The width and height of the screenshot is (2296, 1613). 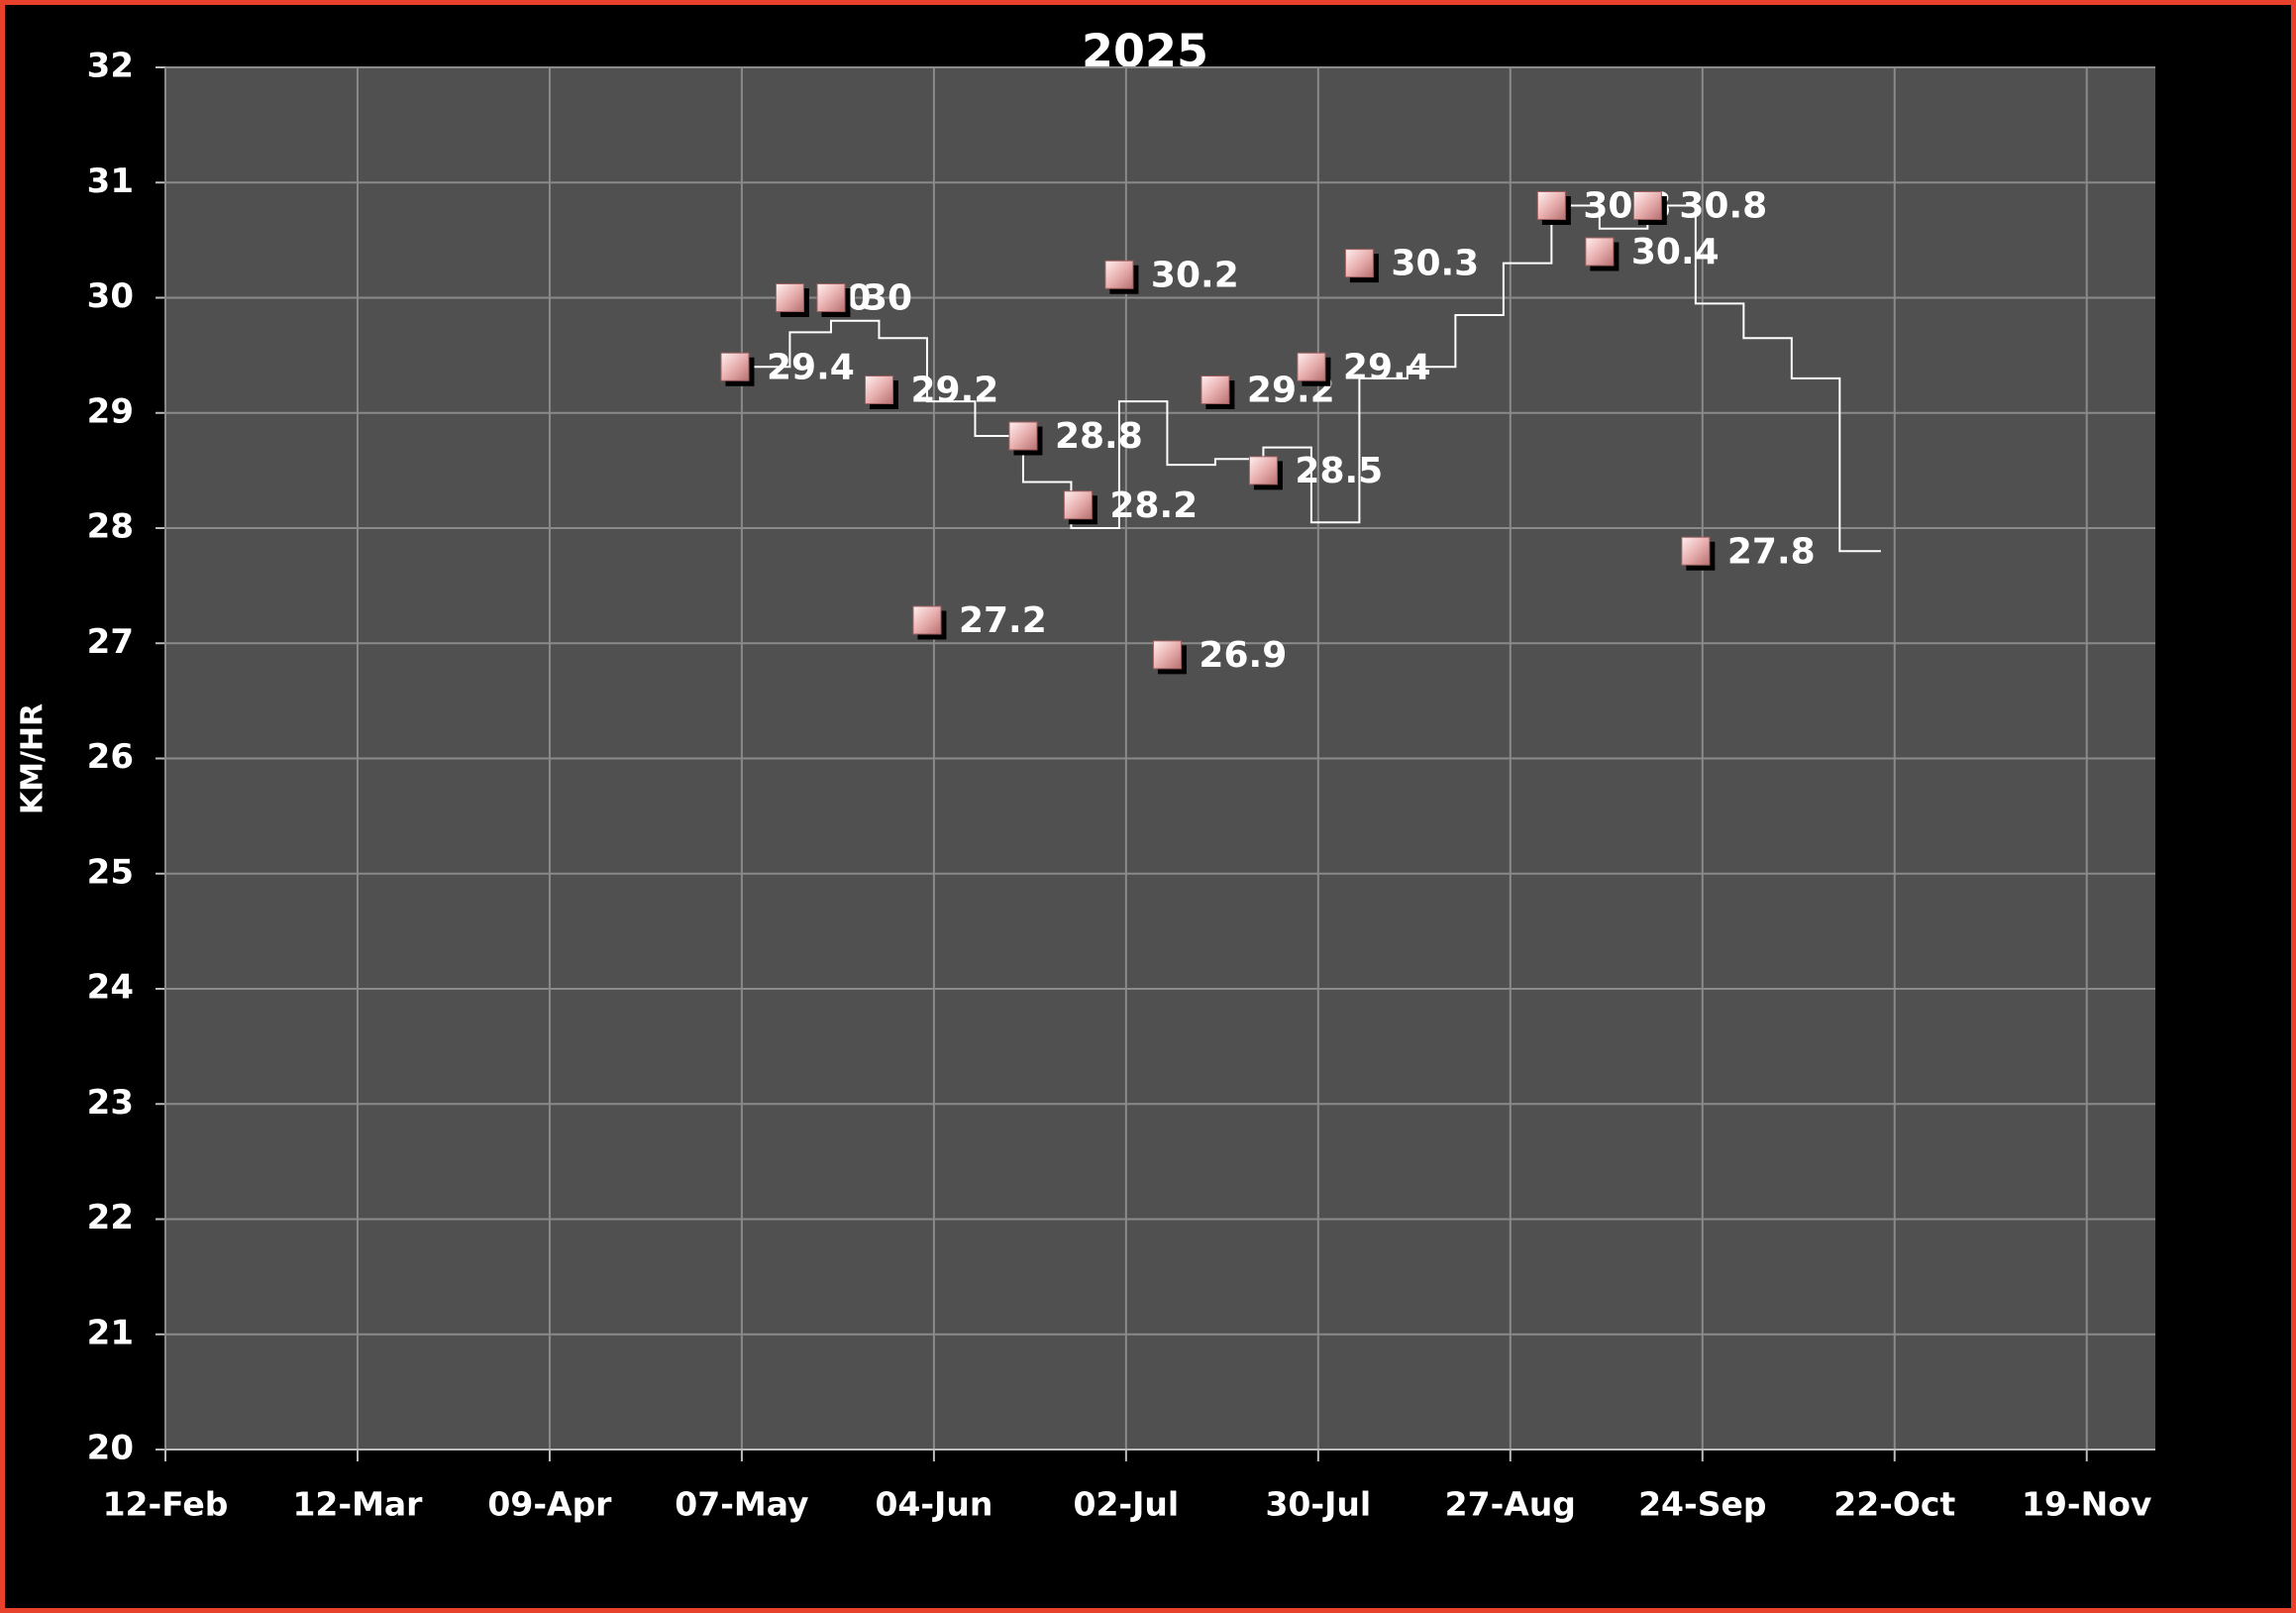 What do you see at coordinates (1702, 1504) in the screenshot?
I see `x-tick-label: 24-Sep` at bounding box center [1702, 1504].